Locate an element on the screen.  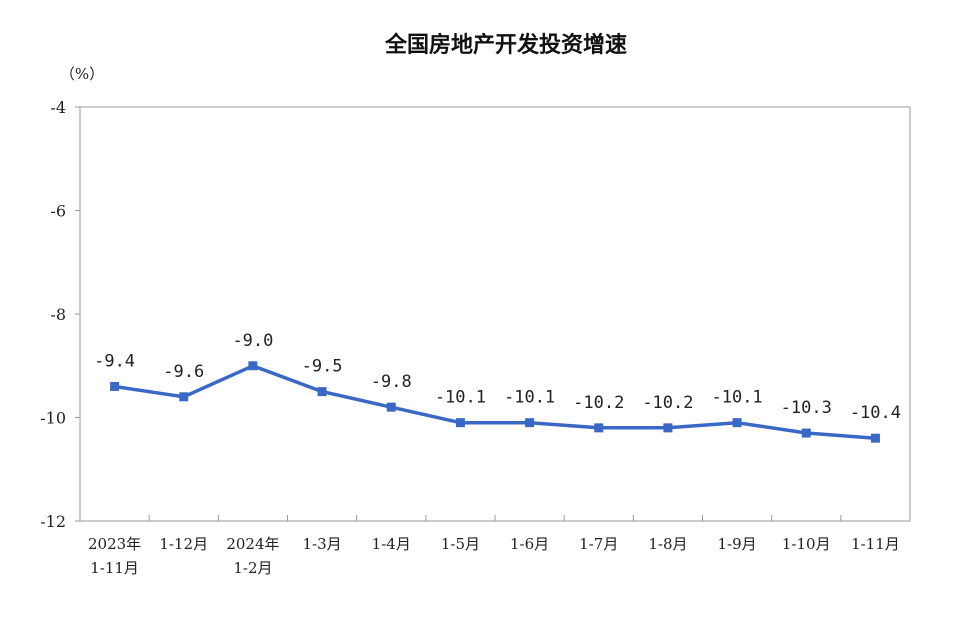
y-tick-label: -6 is located at coordinates (58, 211).